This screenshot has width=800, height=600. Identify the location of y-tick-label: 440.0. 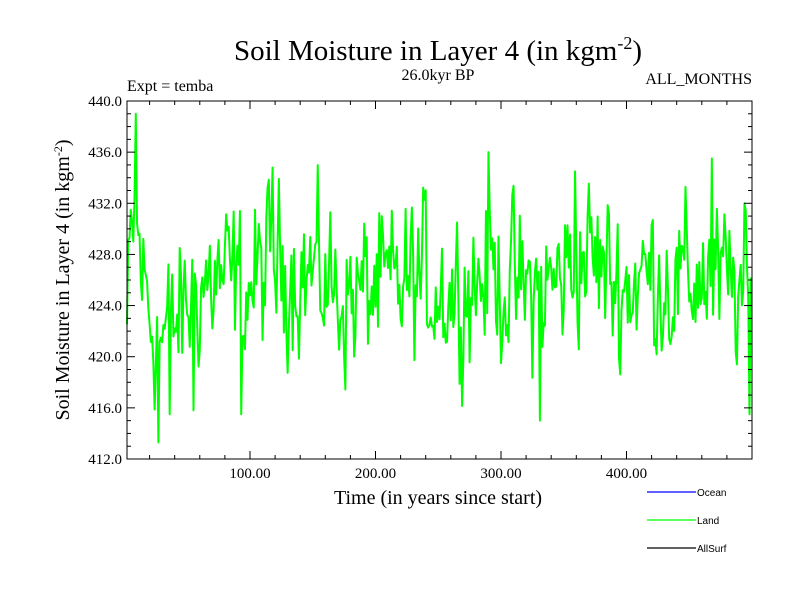
(105, 102).